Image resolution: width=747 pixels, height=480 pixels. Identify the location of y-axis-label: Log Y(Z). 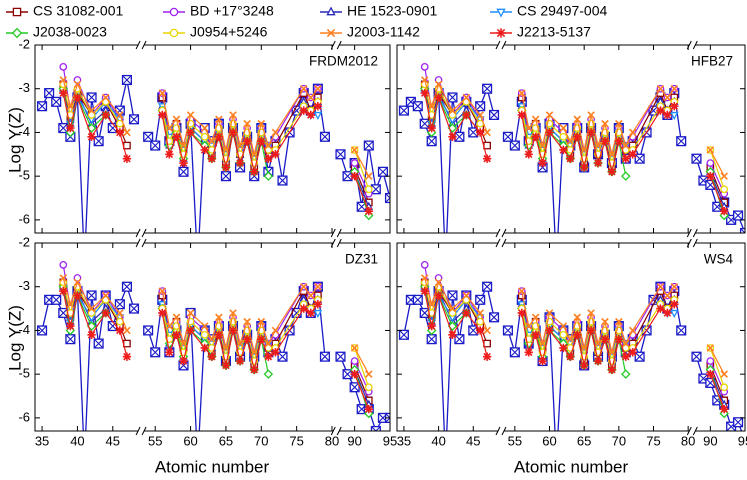
(14, 338).